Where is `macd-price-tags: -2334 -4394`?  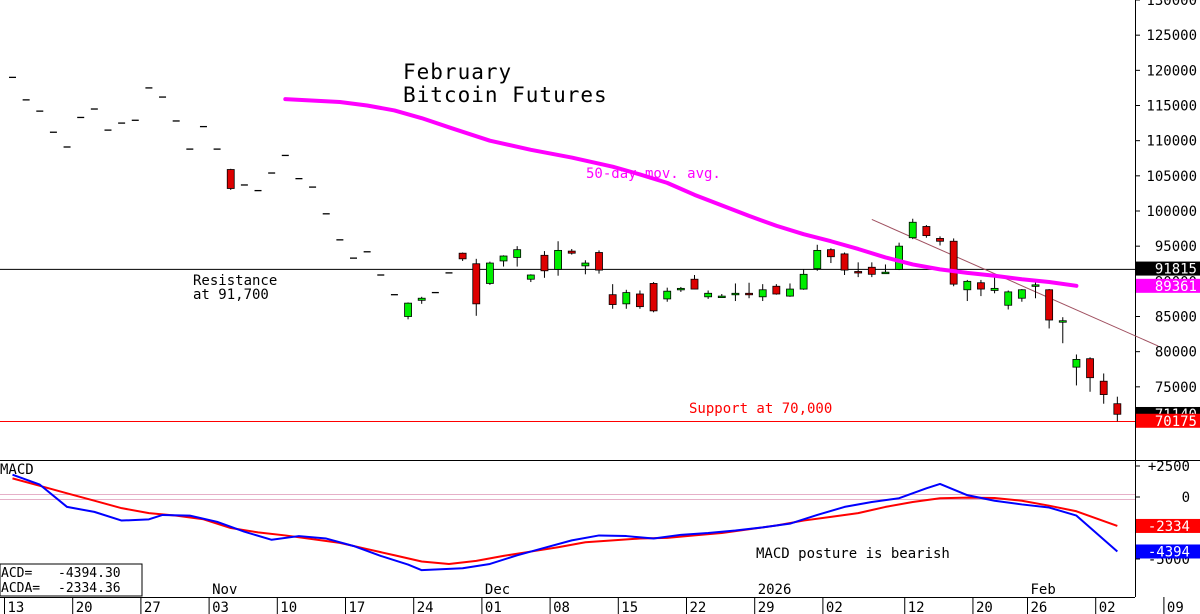
macd-price-tags: -2334 -4394 is located at coordinates (1168, 539).